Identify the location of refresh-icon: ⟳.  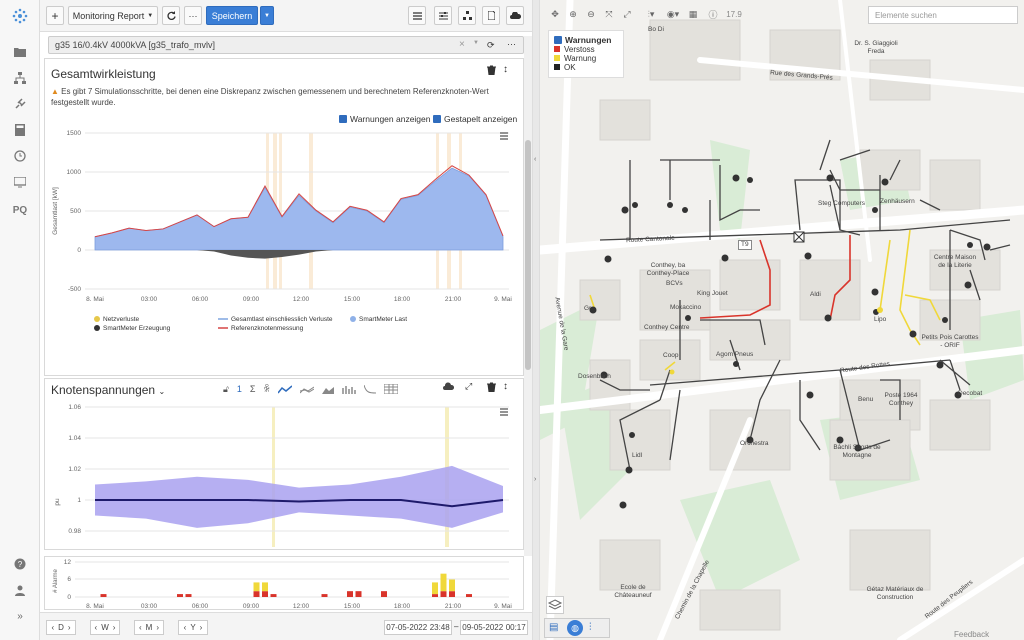
(491, 45).